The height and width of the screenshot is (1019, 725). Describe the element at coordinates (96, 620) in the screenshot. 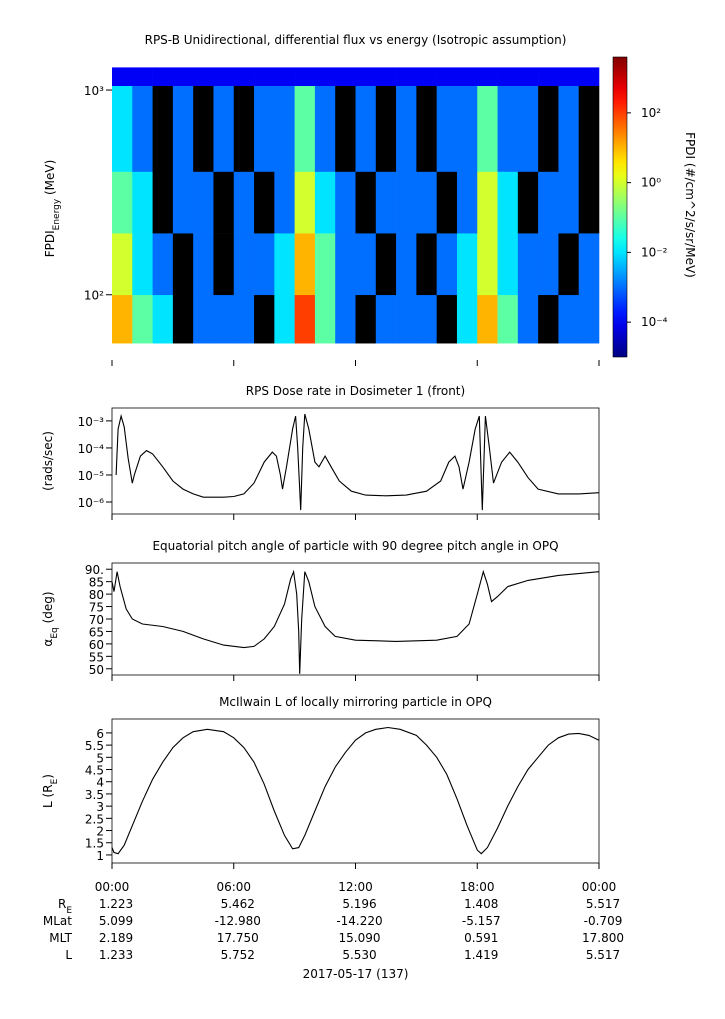

I see `y-tick-label: 70` at that location.